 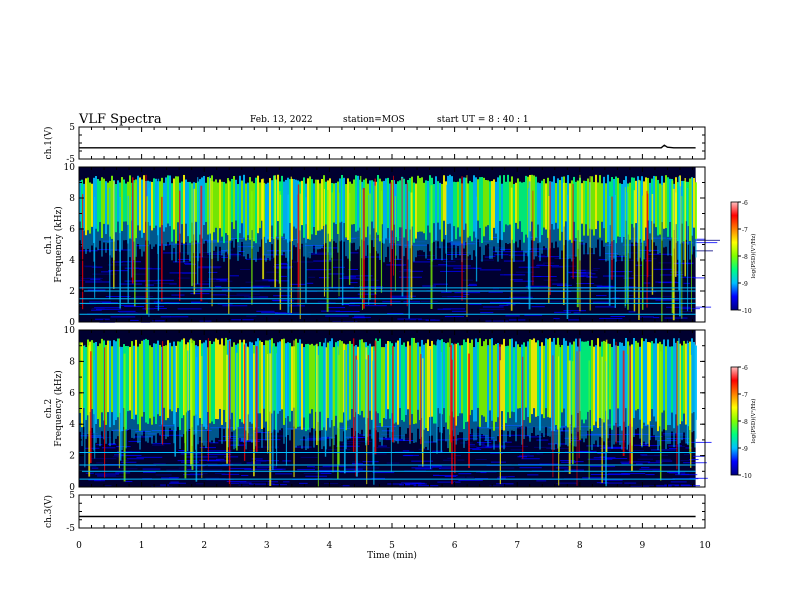 I want to click on ch1-spectrum-colorbar-tick-label: -9, so click(x=745, y=284).